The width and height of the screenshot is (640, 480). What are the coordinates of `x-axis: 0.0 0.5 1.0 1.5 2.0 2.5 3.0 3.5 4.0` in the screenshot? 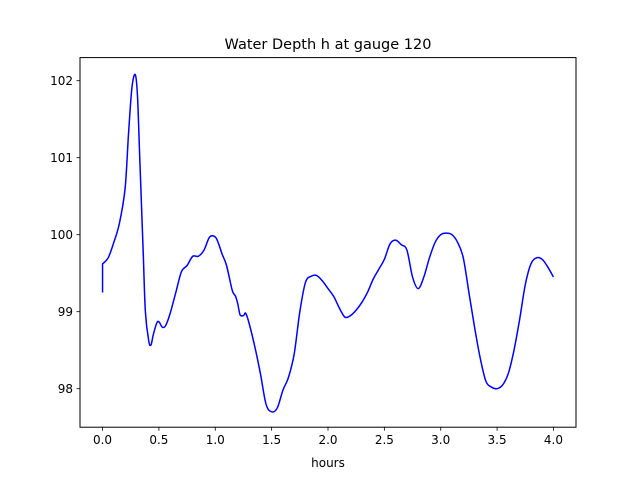 It's located at (328, 437).